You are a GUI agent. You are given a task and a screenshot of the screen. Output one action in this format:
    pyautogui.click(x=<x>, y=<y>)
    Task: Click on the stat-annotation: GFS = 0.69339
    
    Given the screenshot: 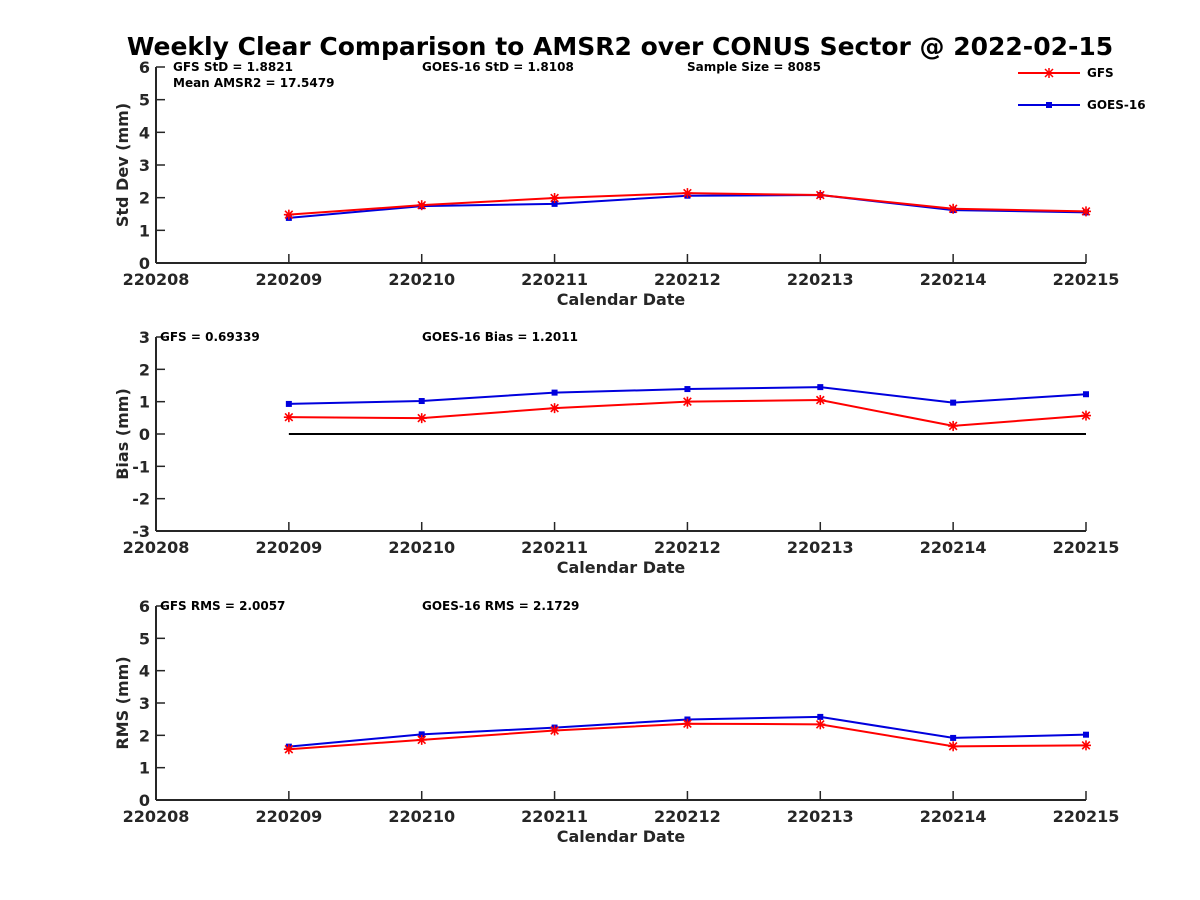 What is the action you would take?
    pyautogui.click(x=210, y=337)
    